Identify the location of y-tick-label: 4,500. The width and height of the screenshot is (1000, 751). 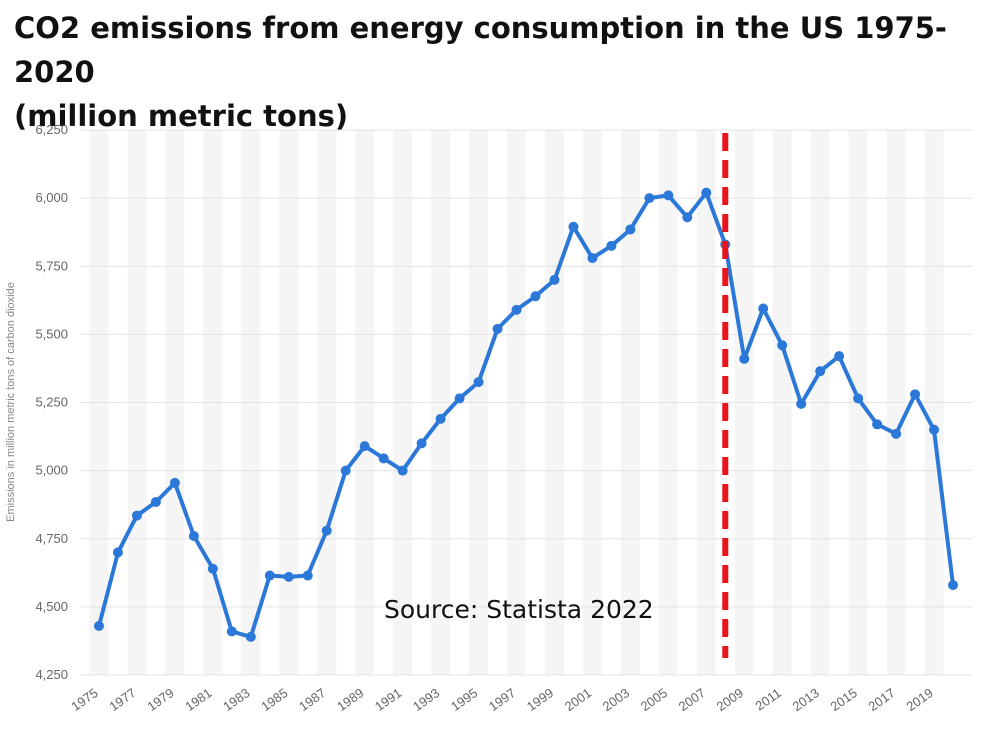
(51, 606).